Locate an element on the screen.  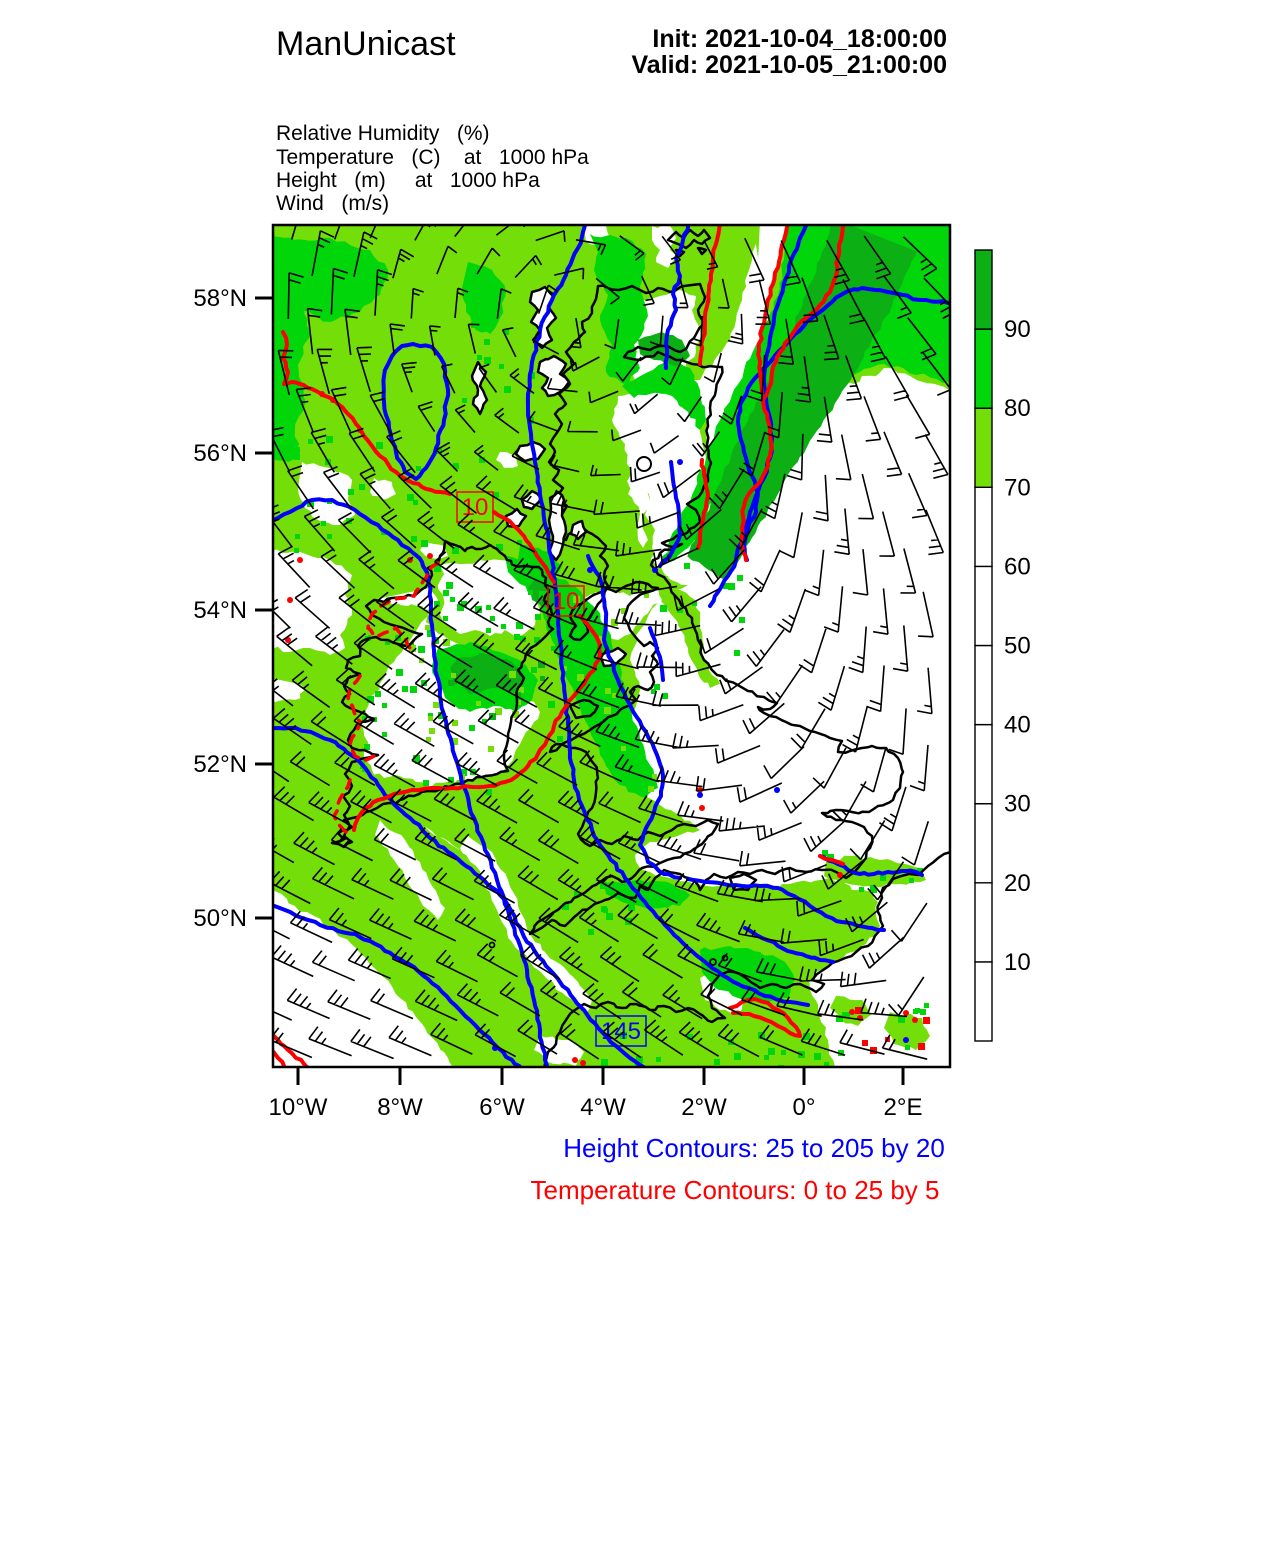
svg-text: 10°W is located at coordinates (298, 1107).